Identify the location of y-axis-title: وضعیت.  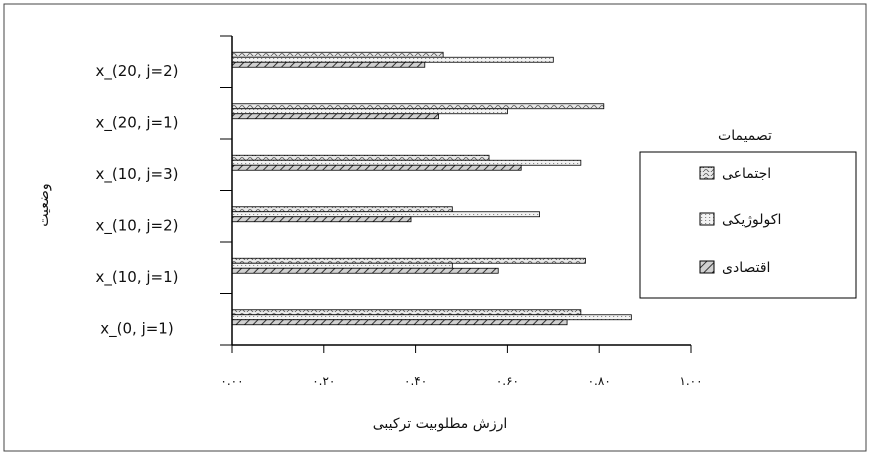
(44, 204).